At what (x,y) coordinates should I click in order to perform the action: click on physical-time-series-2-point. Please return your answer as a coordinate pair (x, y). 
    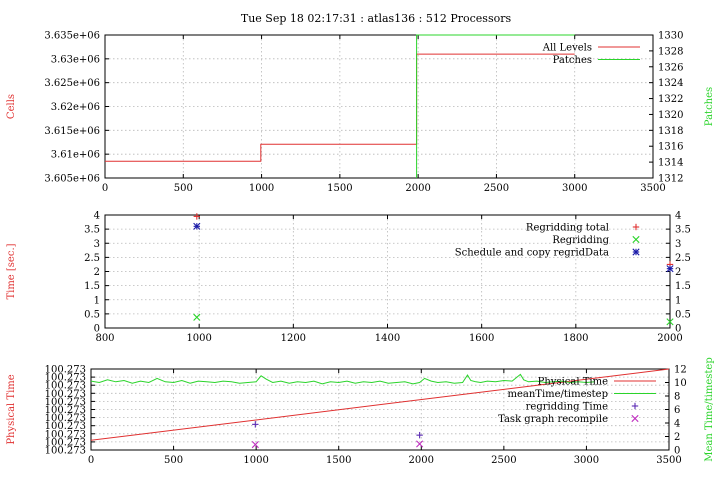
    Looking at the image, I should click on (255, 424).